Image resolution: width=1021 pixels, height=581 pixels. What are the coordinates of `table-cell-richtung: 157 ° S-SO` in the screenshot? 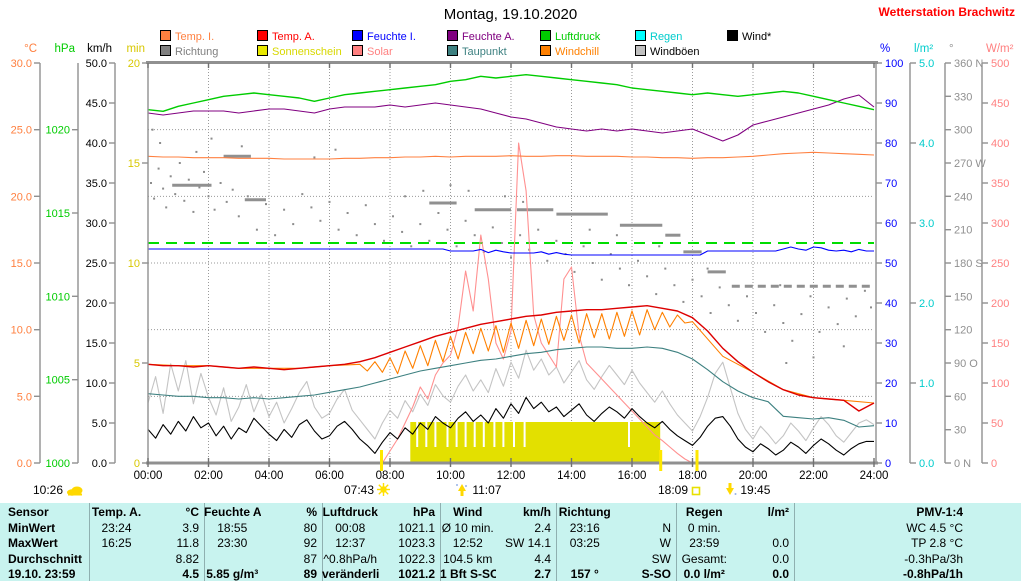 It's located at (620, 574).